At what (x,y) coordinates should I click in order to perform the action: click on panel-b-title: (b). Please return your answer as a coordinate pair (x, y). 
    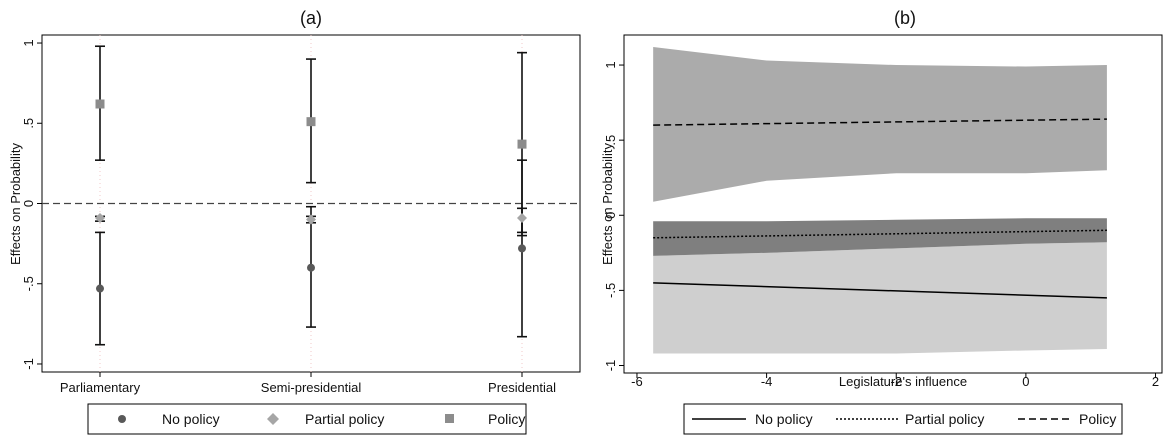
    Looking at the image, I should click on (905, 18).